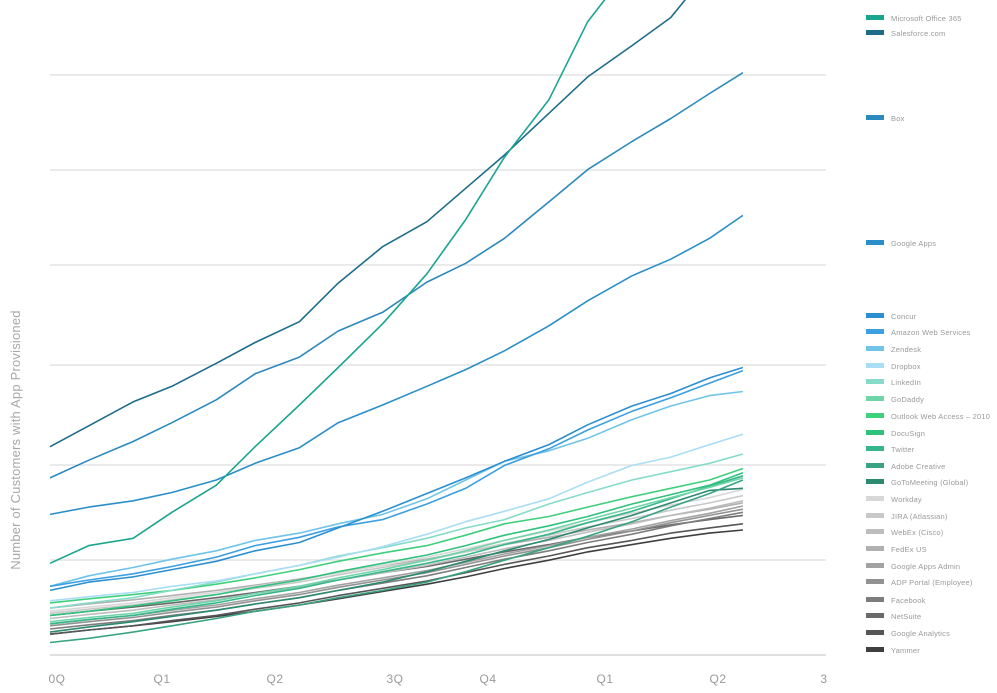 The image size is (997, 693). Describe the element at coordinates (906, 382) in the screenshot. I see `legend-label: LinkedIn` at that location.